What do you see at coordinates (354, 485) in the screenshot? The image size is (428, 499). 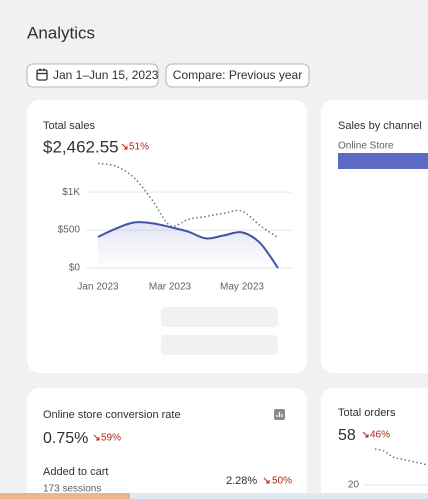 I see `y-tick-label: 20` at bounding box center [354, 485].